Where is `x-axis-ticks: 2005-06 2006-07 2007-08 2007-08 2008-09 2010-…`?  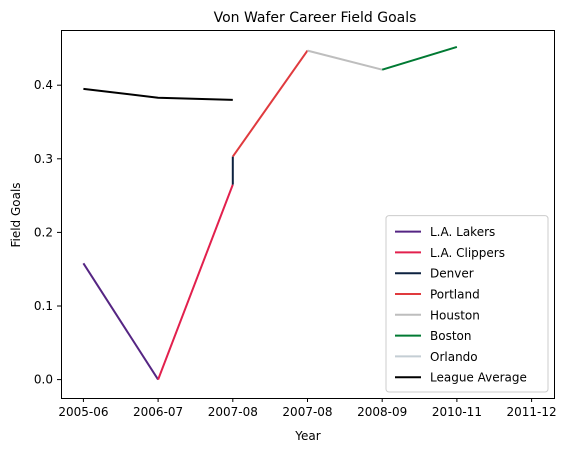 x-axis-ticks: 2005-06 2006-07 2007-08 2007-08 2008-09 2010-… is located at coordinates (307, 408).